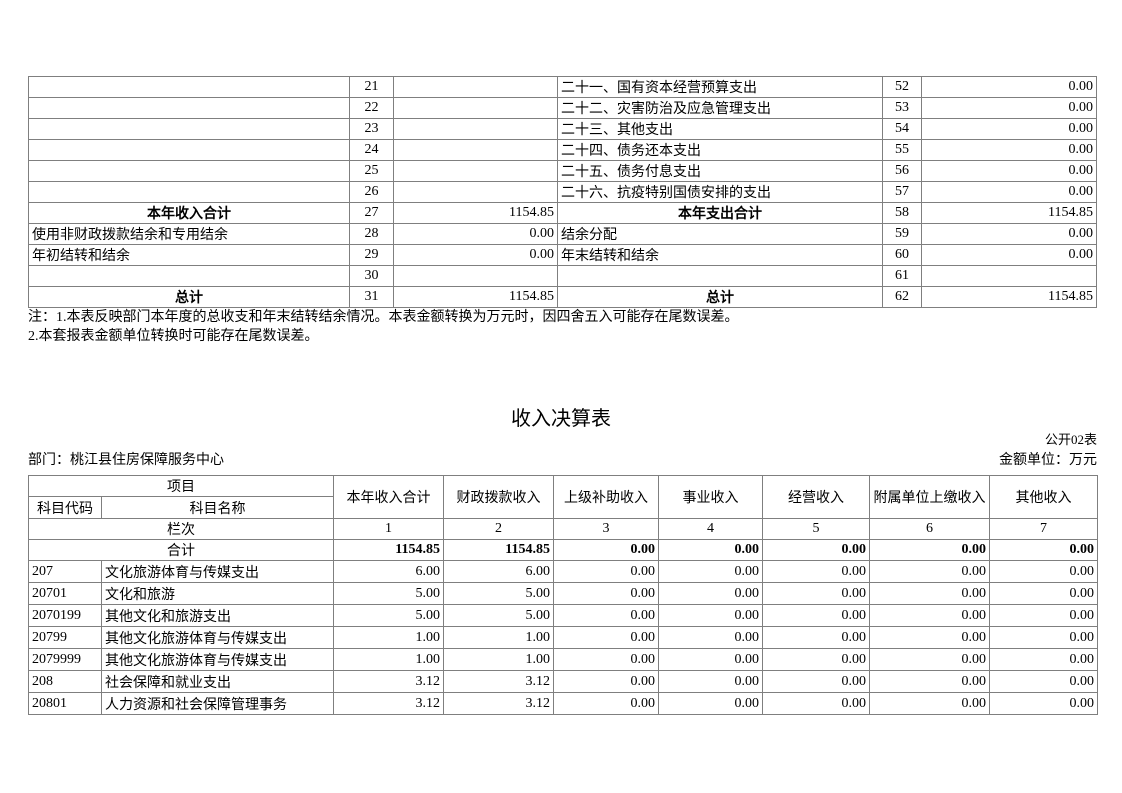 This screenshot has width=1122, height=793. Describe the element at coordinates (498, 659) in the screenshot. I see `amount-cell: 1.00` at that location.